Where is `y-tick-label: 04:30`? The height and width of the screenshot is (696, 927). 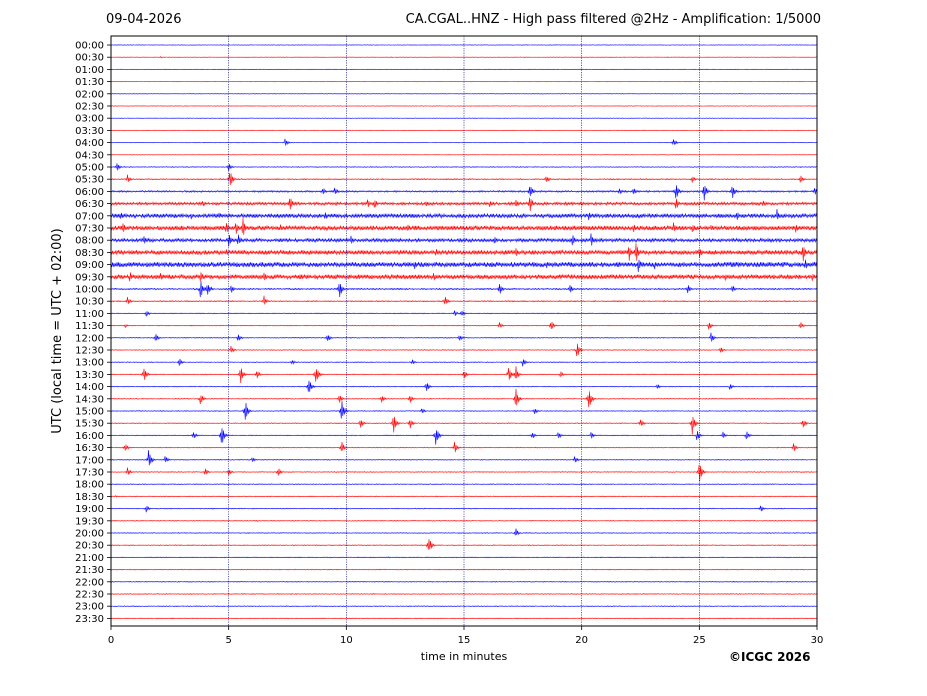
y-tick-label: 04:30 is located at coordinates (89, 155).